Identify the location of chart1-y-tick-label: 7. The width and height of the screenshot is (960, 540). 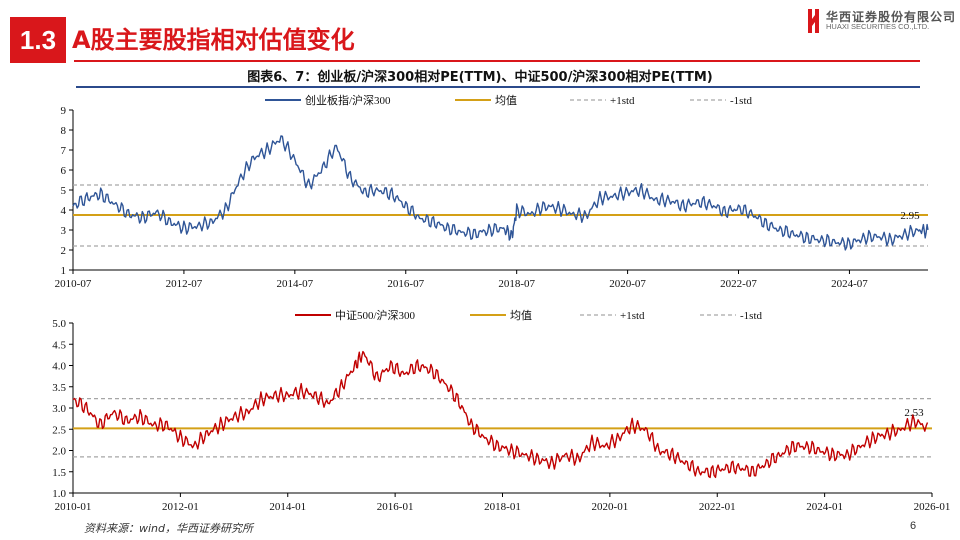
(64, 151).